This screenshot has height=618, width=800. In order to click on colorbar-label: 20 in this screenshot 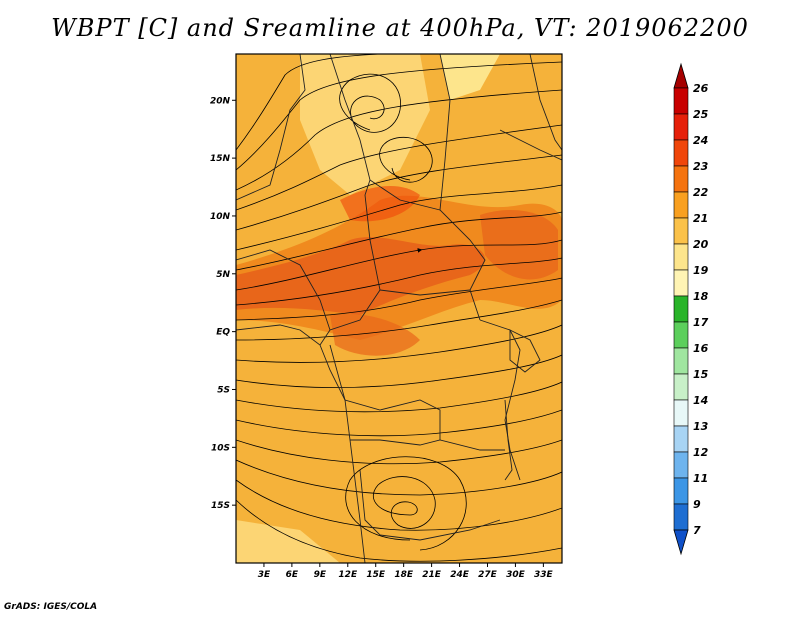, I will do `click(701, 244)`.